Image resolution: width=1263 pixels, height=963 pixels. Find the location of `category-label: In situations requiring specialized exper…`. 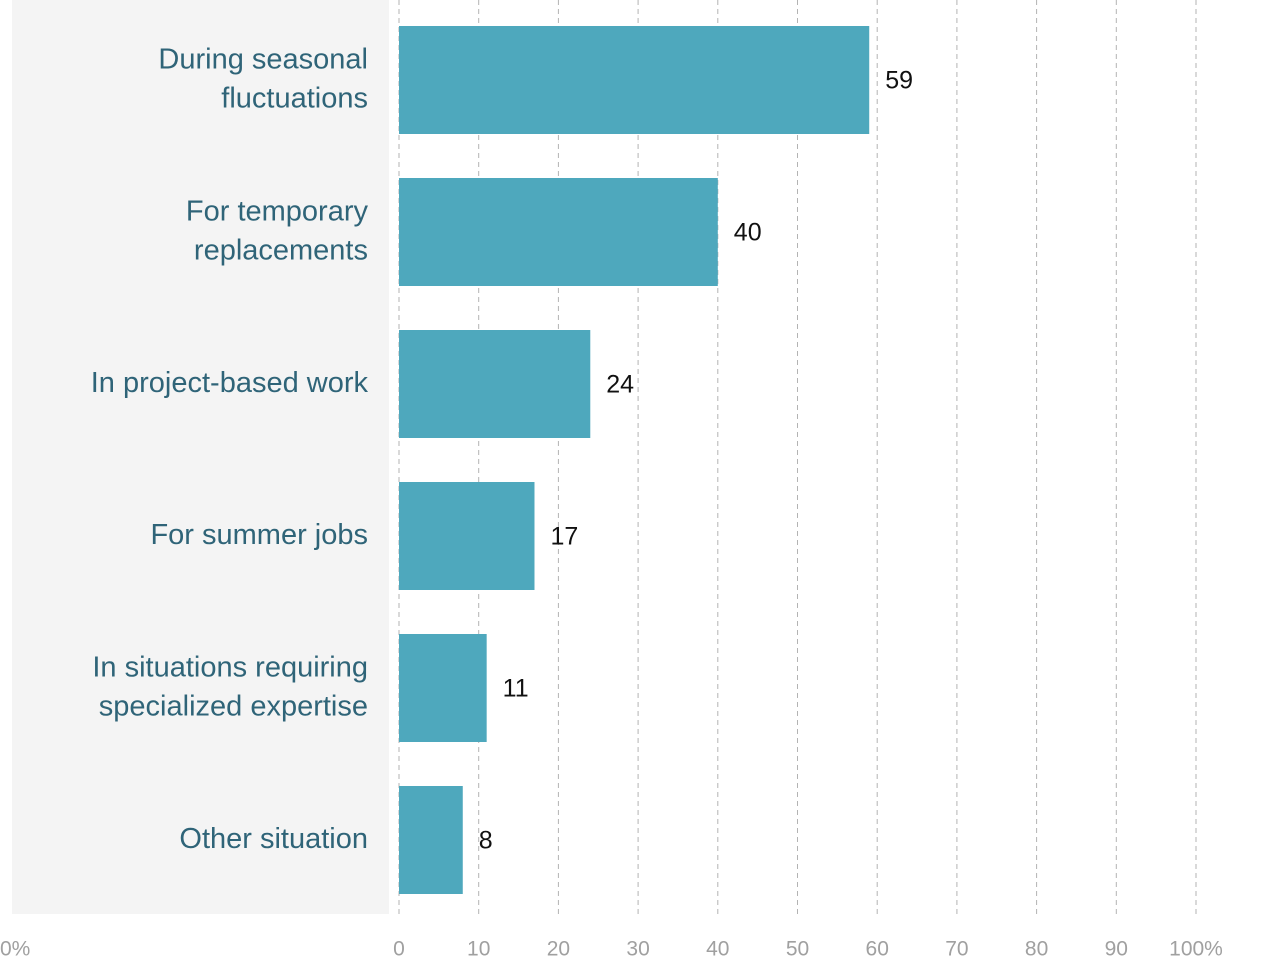

category-label: In situations requiring specialized exper… is located at coordinates (230, 686).